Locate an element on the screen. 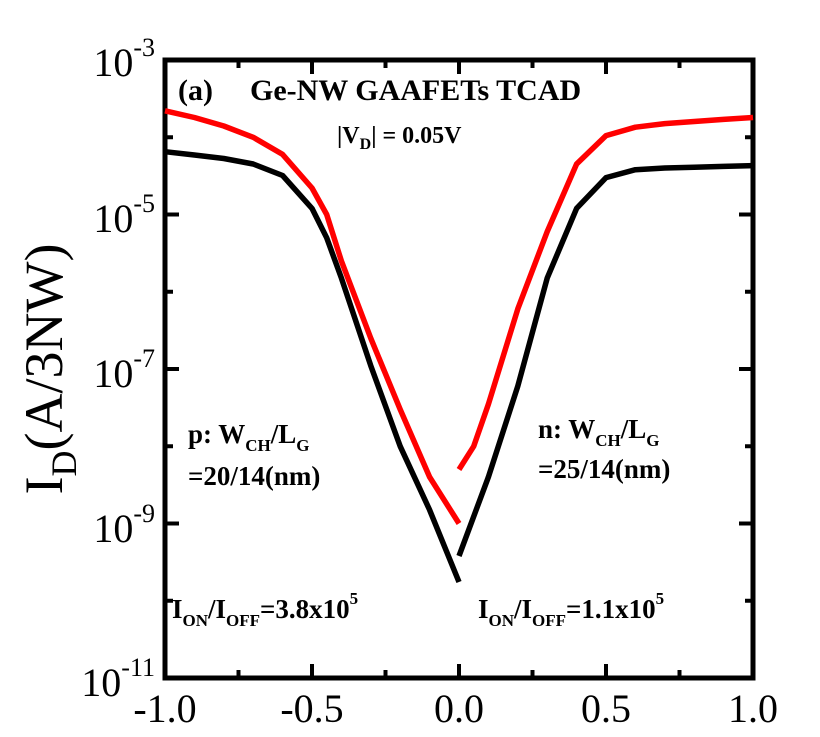 Image resolution: width=820 pixels, height=737 pixels. y-tick-label-1: 10⁻⁵ is located at coordinates (124, 215).